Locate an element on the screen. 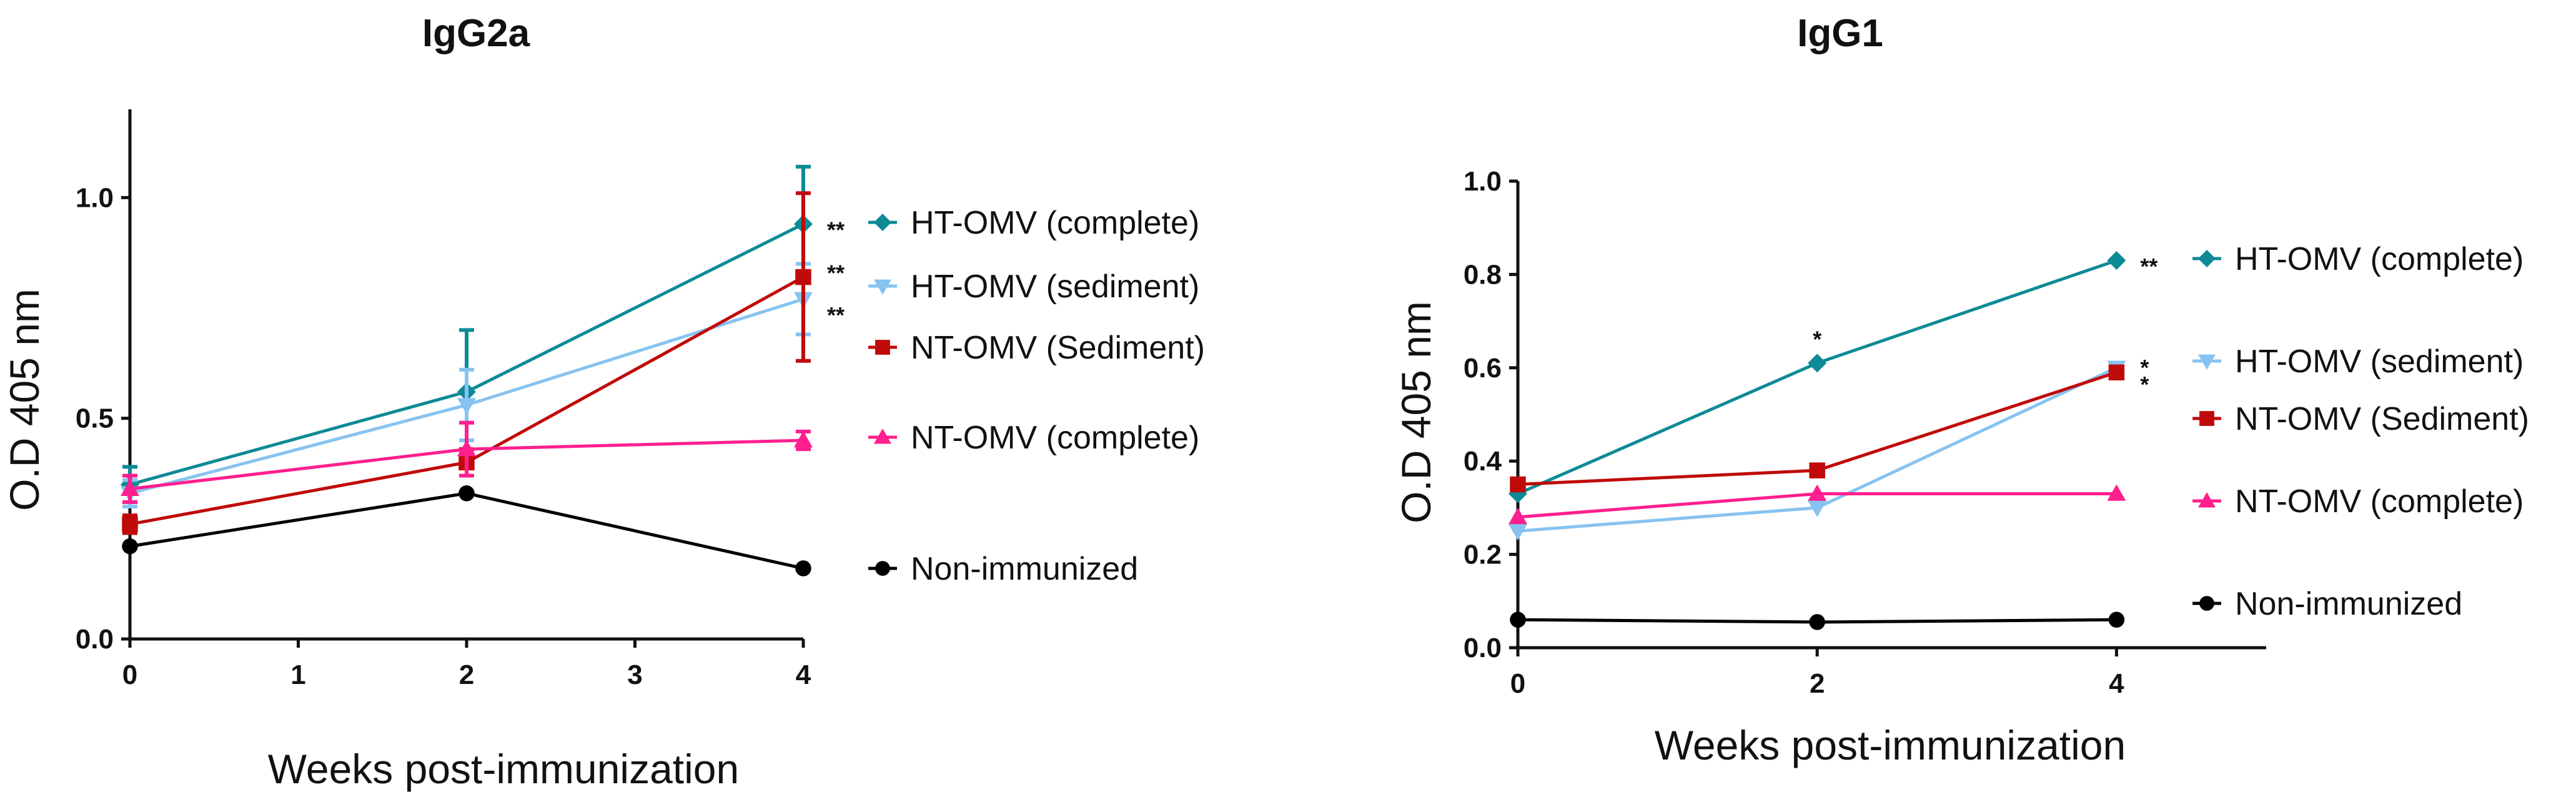 This screenshot has height=807, width=2576. y-tick-label: 0.6 is located at coordinates (1483, 368).